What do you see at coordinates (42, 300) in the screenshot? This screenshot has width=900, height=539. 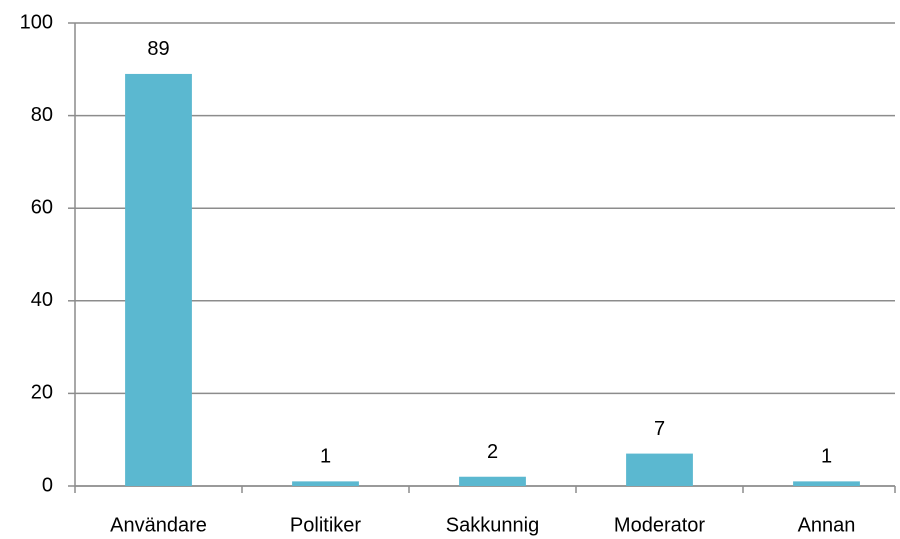 I see `y-tick-label: 40` at bounding box center [42, 300].